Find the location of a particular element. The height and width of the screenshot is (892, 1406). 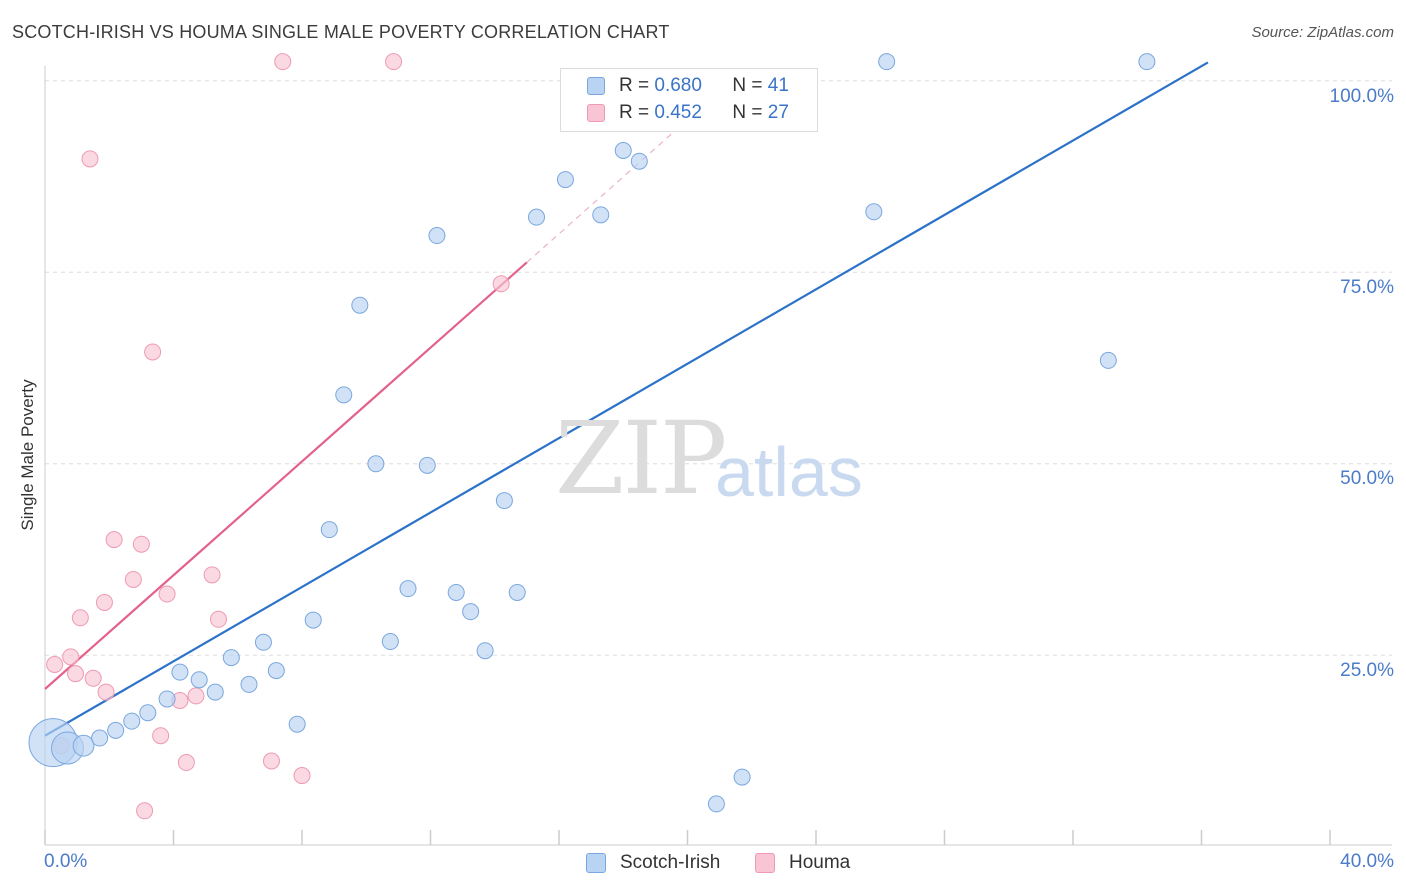

legend-row-scotch-irish: R = 0.680 N = 41 is located at coordinates (688, 86).